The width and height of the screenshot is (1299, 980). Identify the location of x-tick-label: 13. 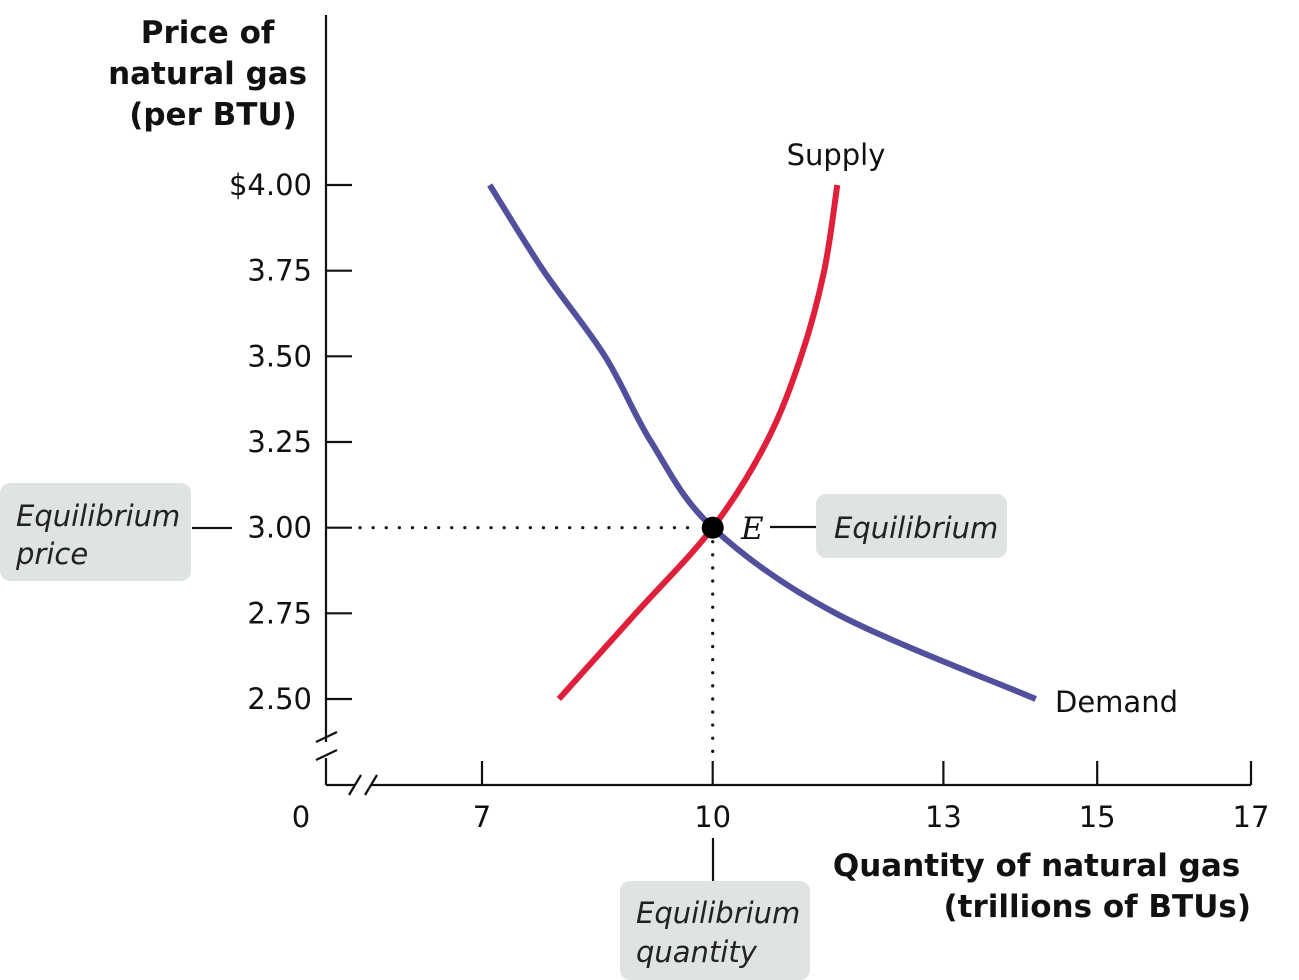
(943, 817).